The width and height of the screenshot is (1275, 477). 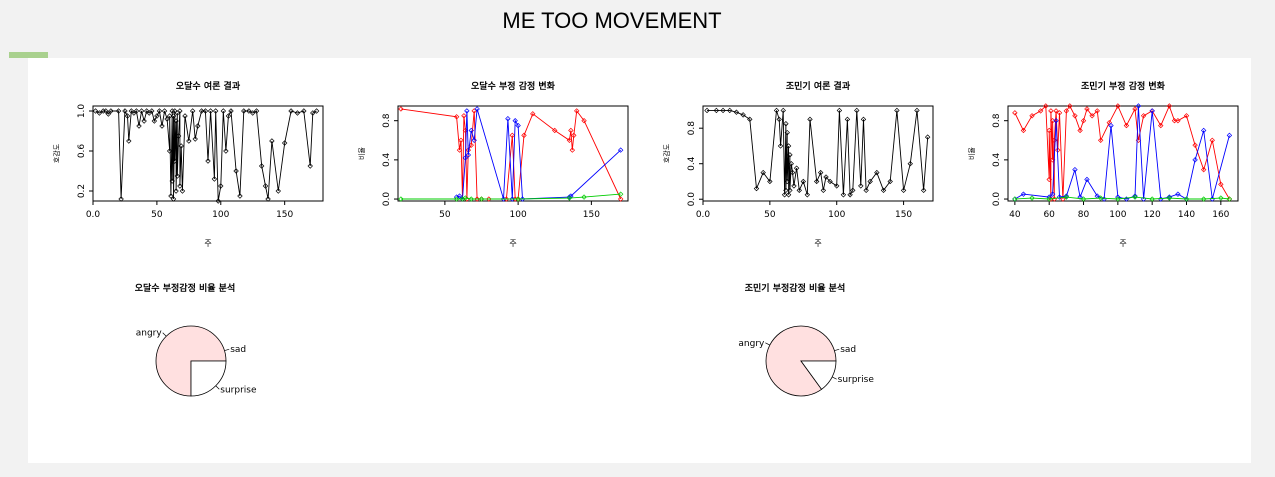 I want to click on line-chart-jominki-opinion: 조민기 여론 결과 0.0 50 100 150 0.0 0.4 0.8 주 호감도, so click(x=798, y=164).